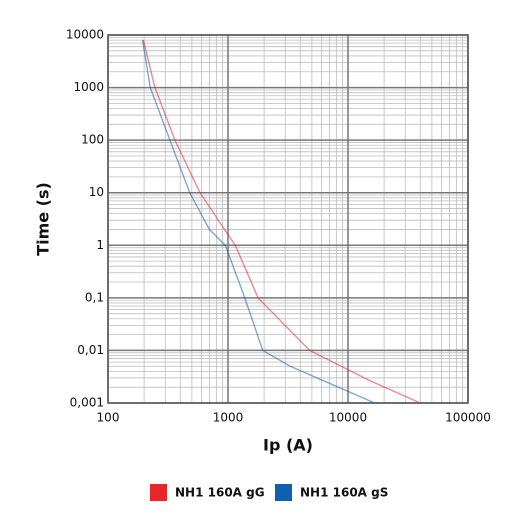 Image resolution: width=525 pixels, height=518 pixels. What do you see at coordinates (228, 418) in the screenshot?
I see `x-tick-label: 1000` at bounding box center [228, 418].